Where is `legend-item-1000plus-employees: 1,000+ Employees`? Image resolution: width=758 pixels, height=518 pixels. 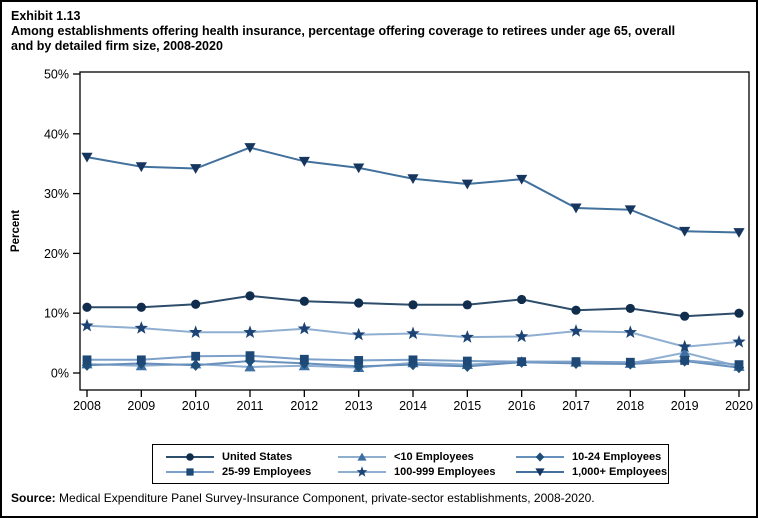 legend-item-1000plus-employees: 1,000+ Employees is located at coordinates (592, 472).